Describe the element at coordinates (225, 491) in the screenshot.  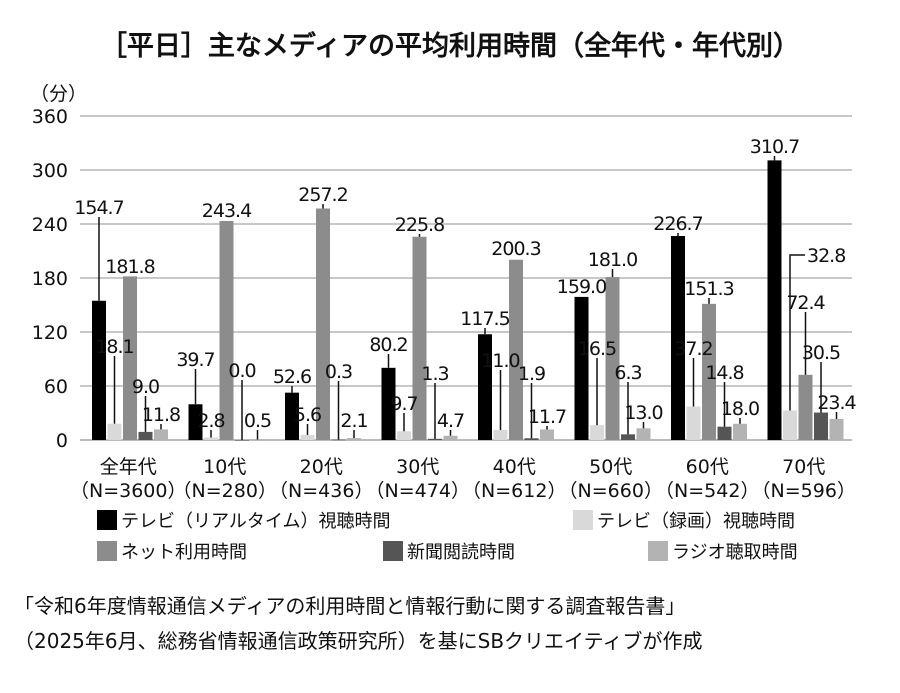
I see `category-n-label: （N=280）` at that location.